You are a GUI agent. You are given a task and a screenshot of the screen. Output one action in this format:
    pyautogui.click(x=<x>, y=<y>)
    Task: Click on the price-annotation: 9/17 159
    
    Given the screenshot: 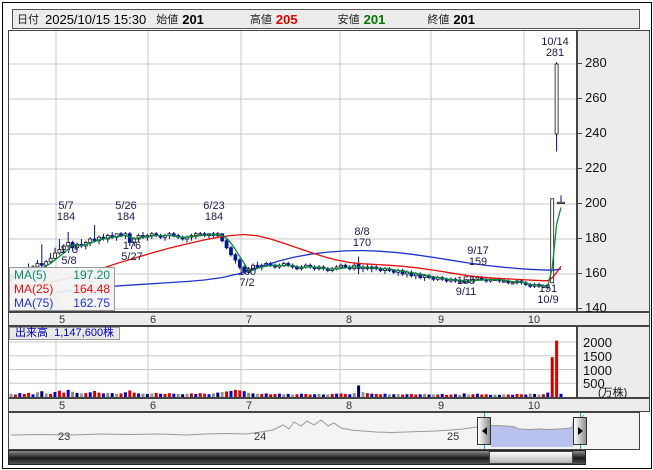 What is the action you would take?
    pyautogui.click(x=478, y=256)
    